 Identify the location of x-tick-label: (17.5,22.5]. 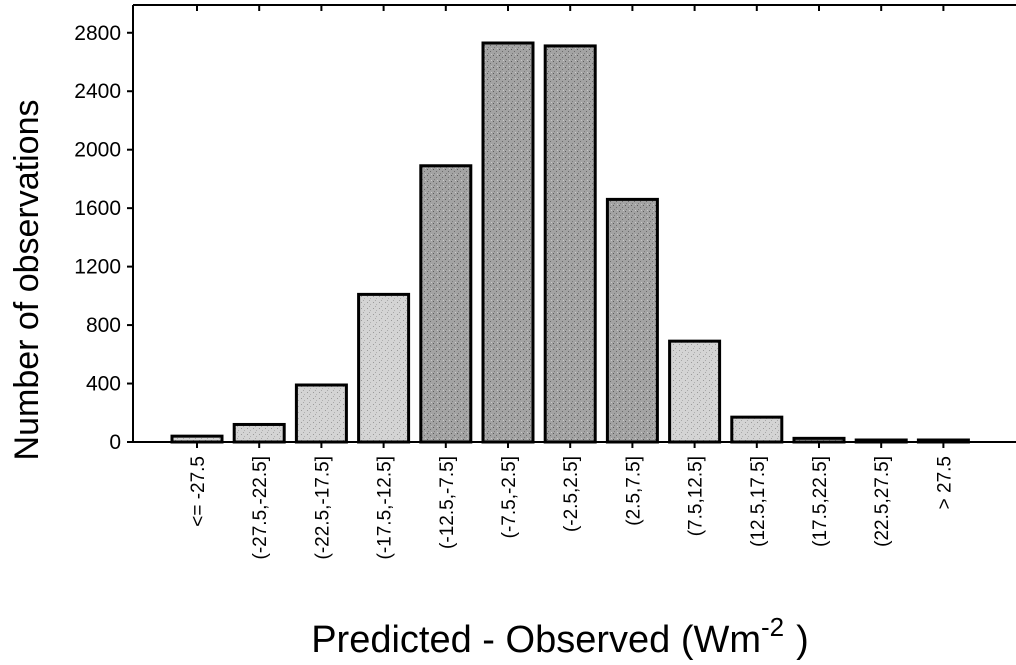
(820, 501).